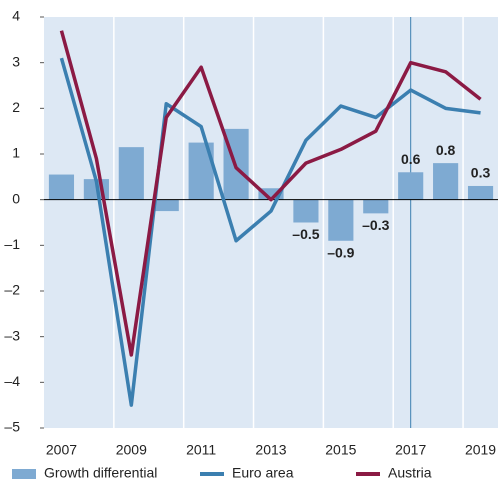 The width and height of the screenshot is (504, 489). Describe the element at coordinates (16, 198) in the screenshot. I see `y-tick-label: 0` at that location.